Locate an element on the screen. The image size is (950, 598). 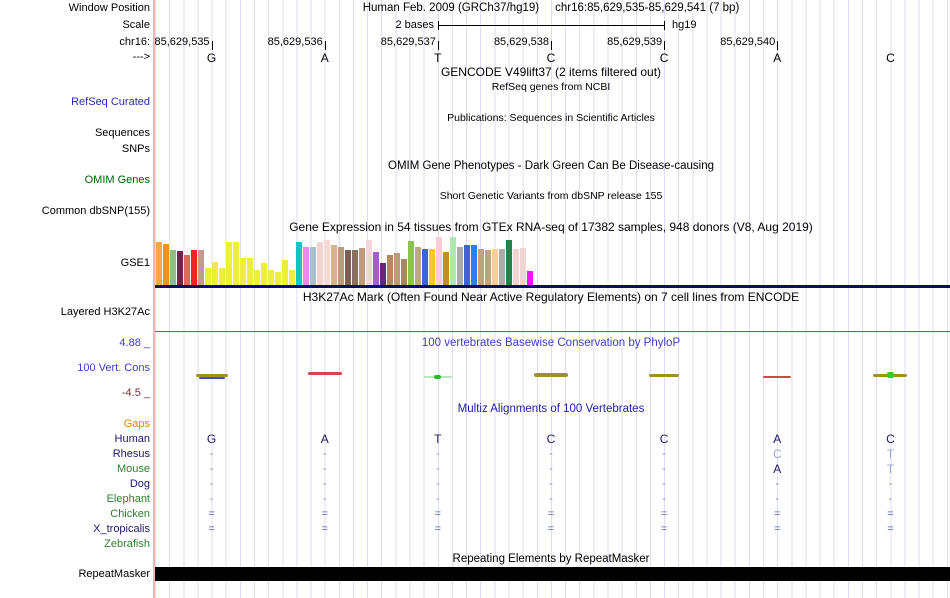
ruler-position-number: 85,629,535 is located at coordinates (182, 42).